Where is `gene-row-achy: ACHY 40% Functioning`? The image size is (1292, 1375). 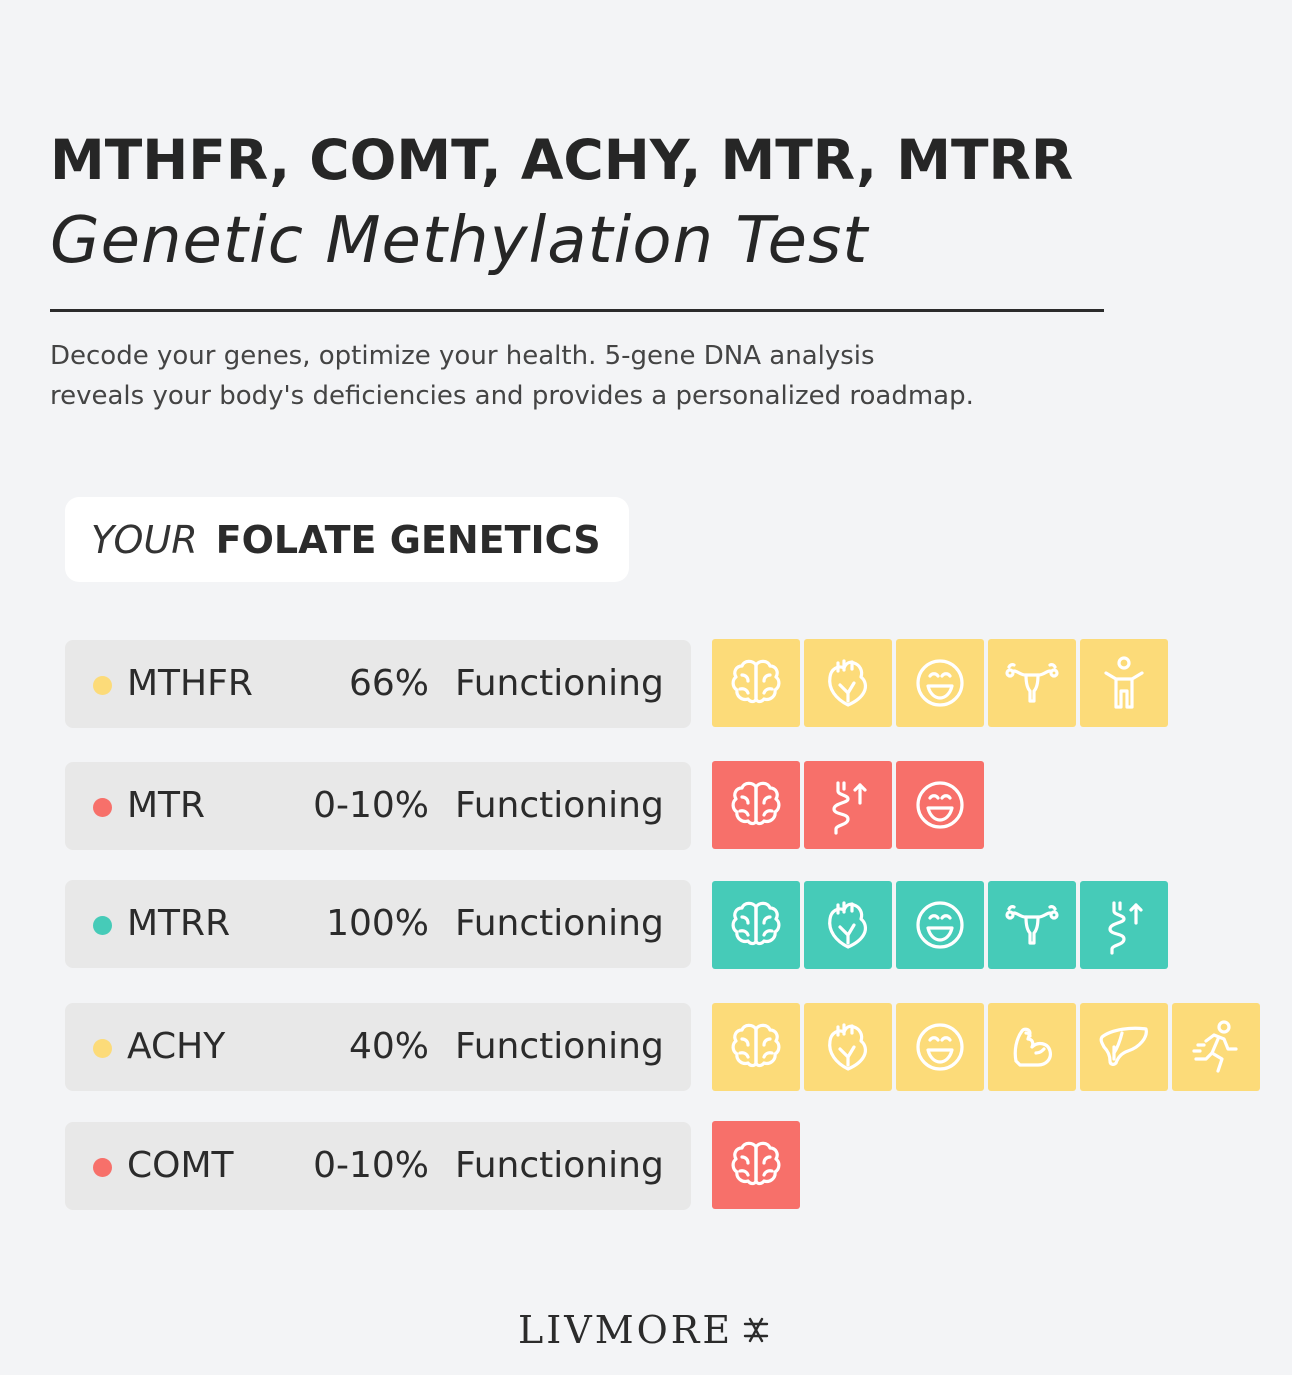 gene-row-achy: ACHY 40% Functioning is located at coordinates (378, 1047).